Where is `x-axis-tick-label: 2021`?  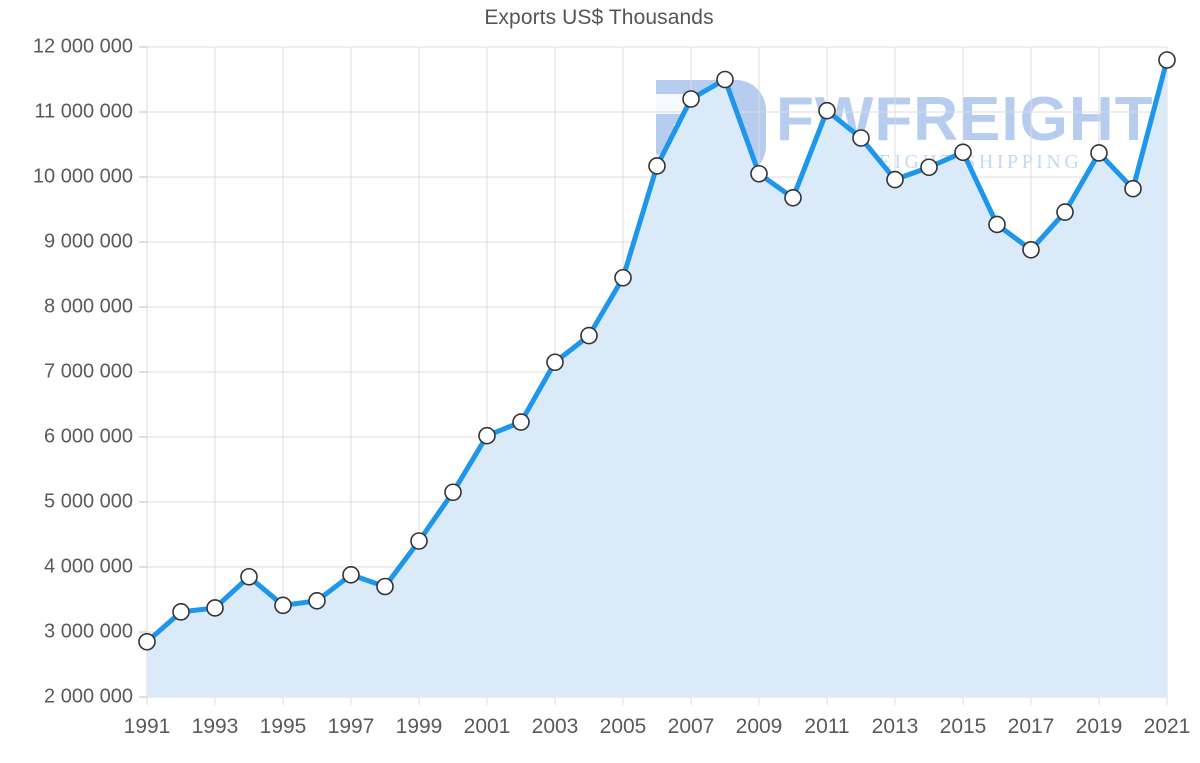
x-axis-tick-label: 2021 is located at coordinates (1167, 726).